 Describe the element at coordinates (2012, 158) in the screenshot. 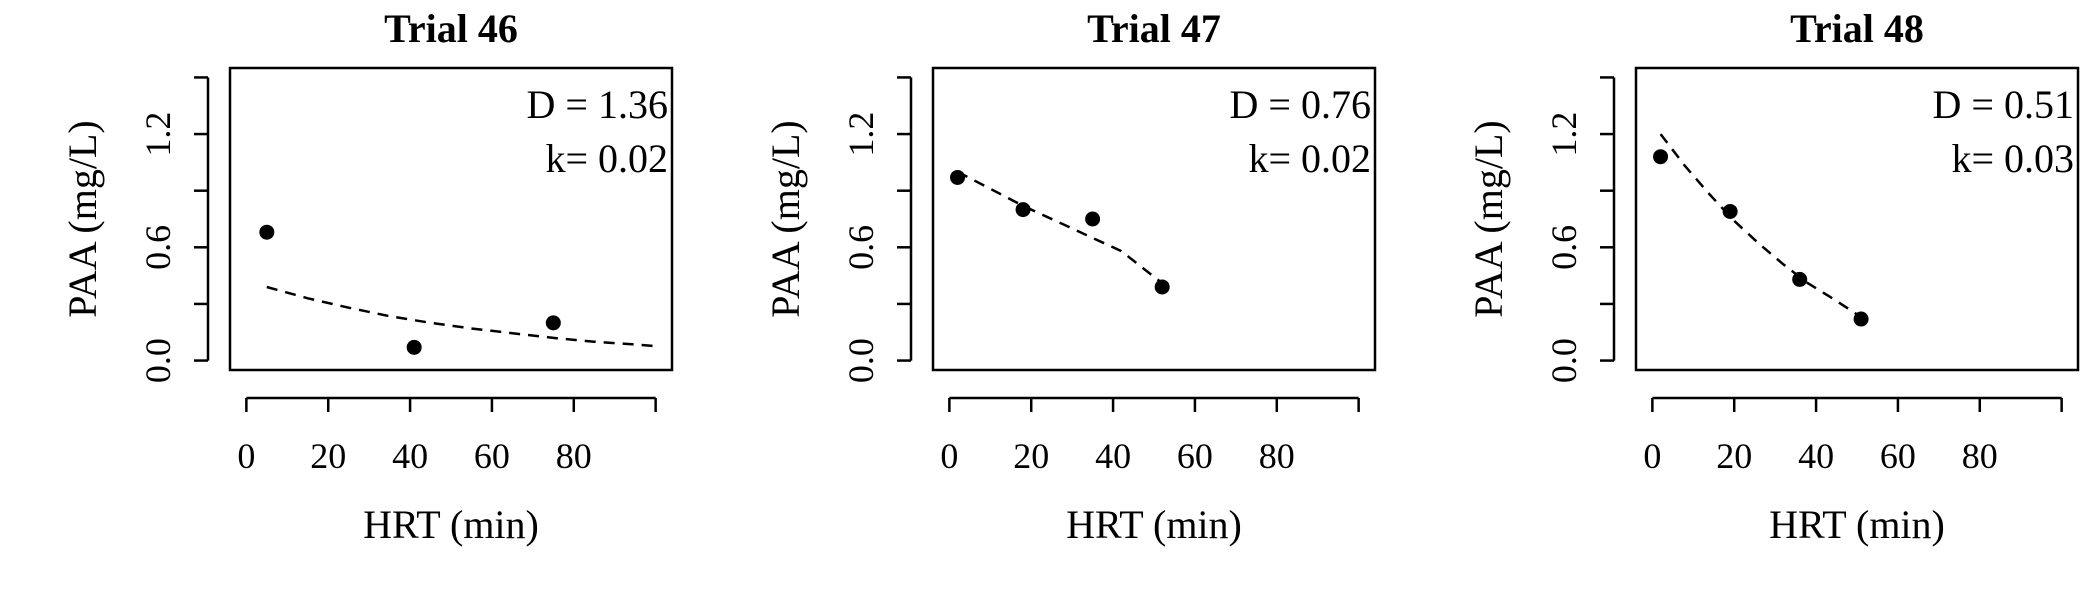

I see `annotation-k: k= 0.03` at that location.